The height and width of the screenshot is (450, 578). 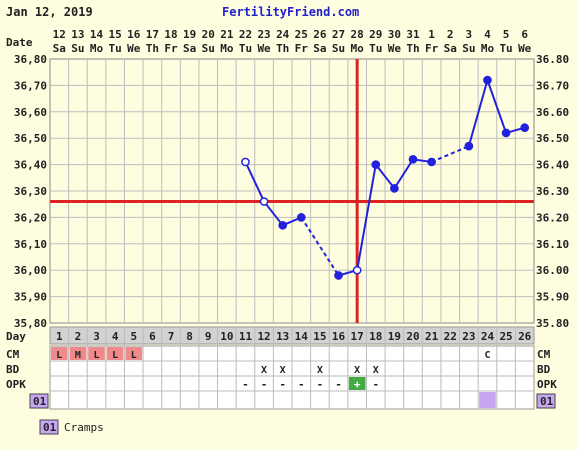 I want to click on site-link: FertilityFriend.com, so click(x=290, y=12).